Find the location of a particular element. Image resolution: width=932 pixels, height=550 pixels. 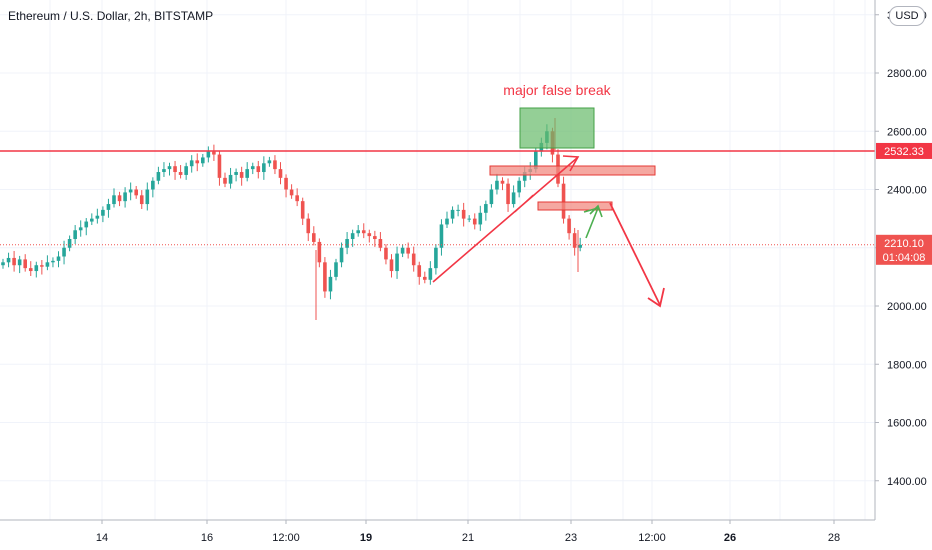

y-tick-label: 2400.00 is located at coordinates (907, 191).